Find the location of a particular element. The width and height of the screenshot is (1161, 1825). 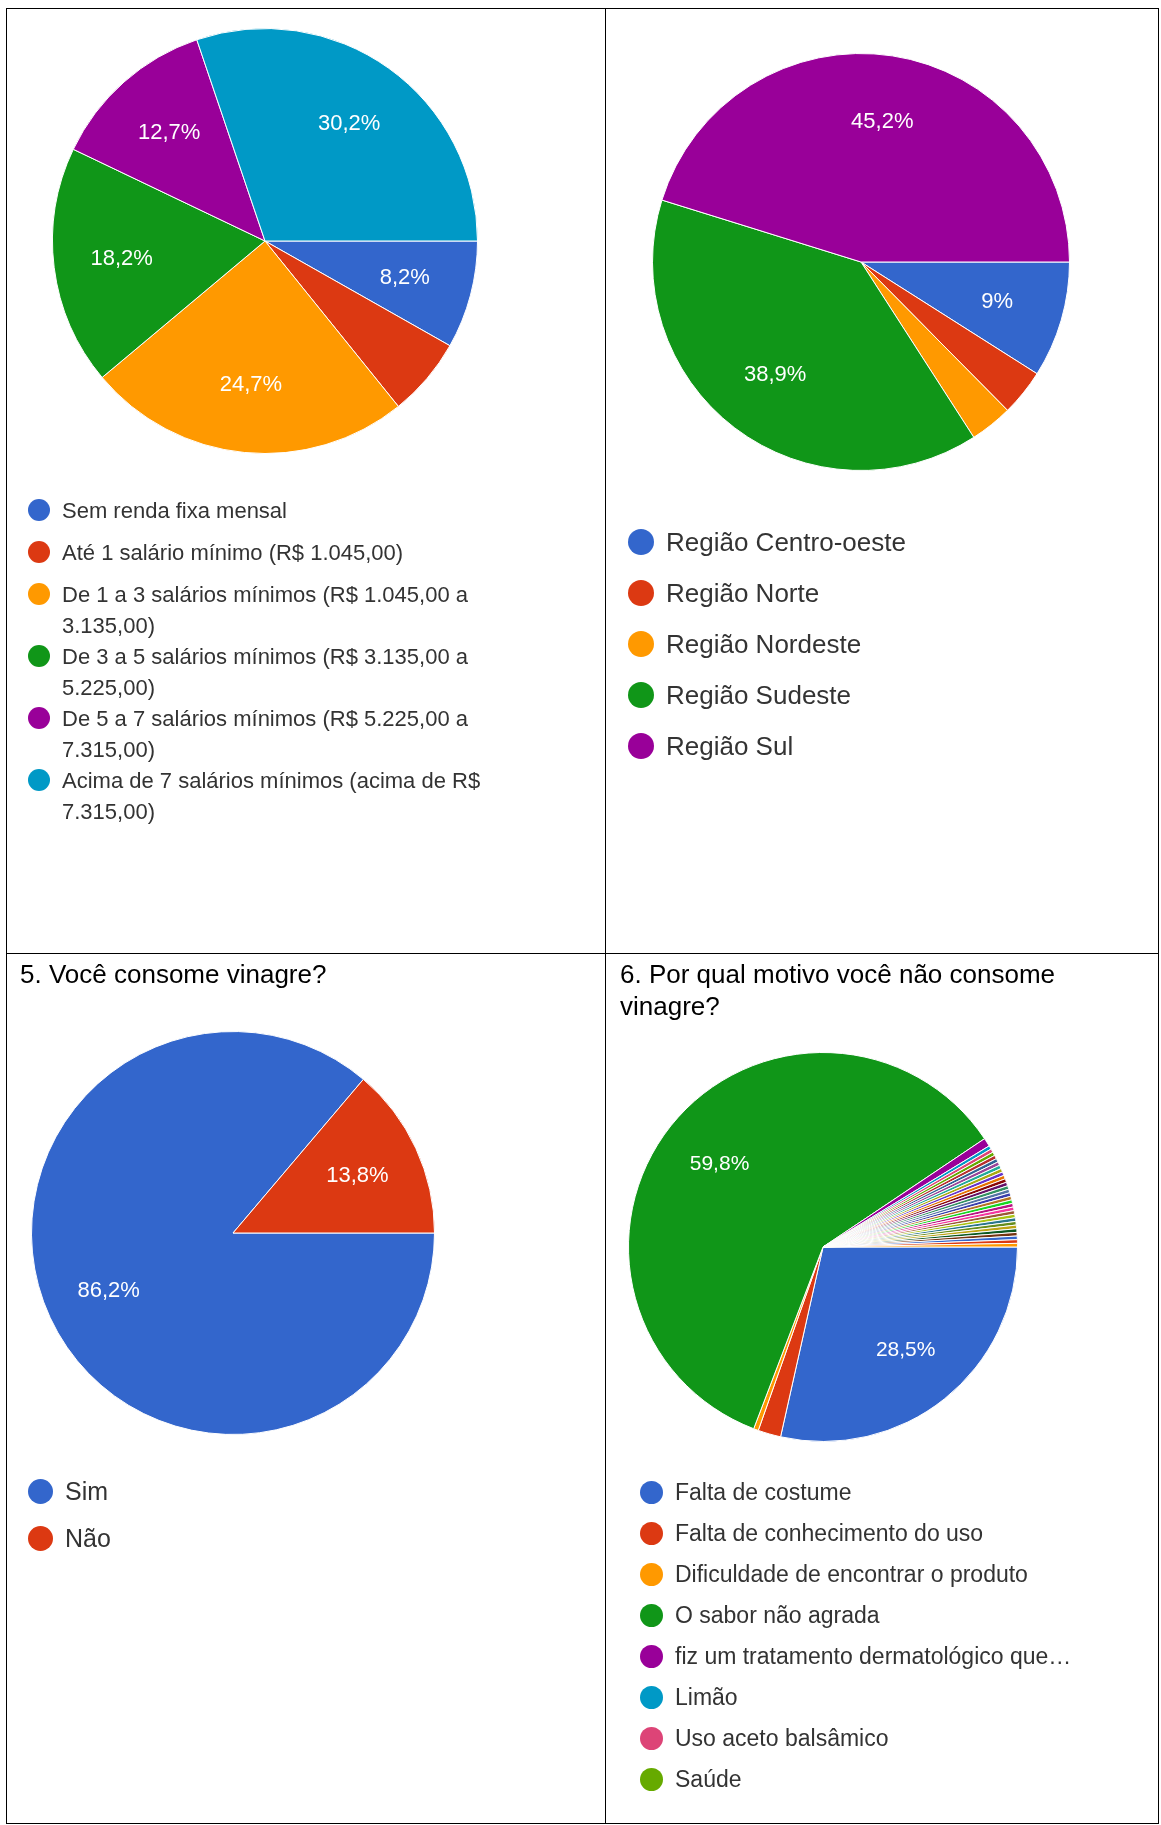

legend-label: Falta de costume is located at coordinates (763, 1492).